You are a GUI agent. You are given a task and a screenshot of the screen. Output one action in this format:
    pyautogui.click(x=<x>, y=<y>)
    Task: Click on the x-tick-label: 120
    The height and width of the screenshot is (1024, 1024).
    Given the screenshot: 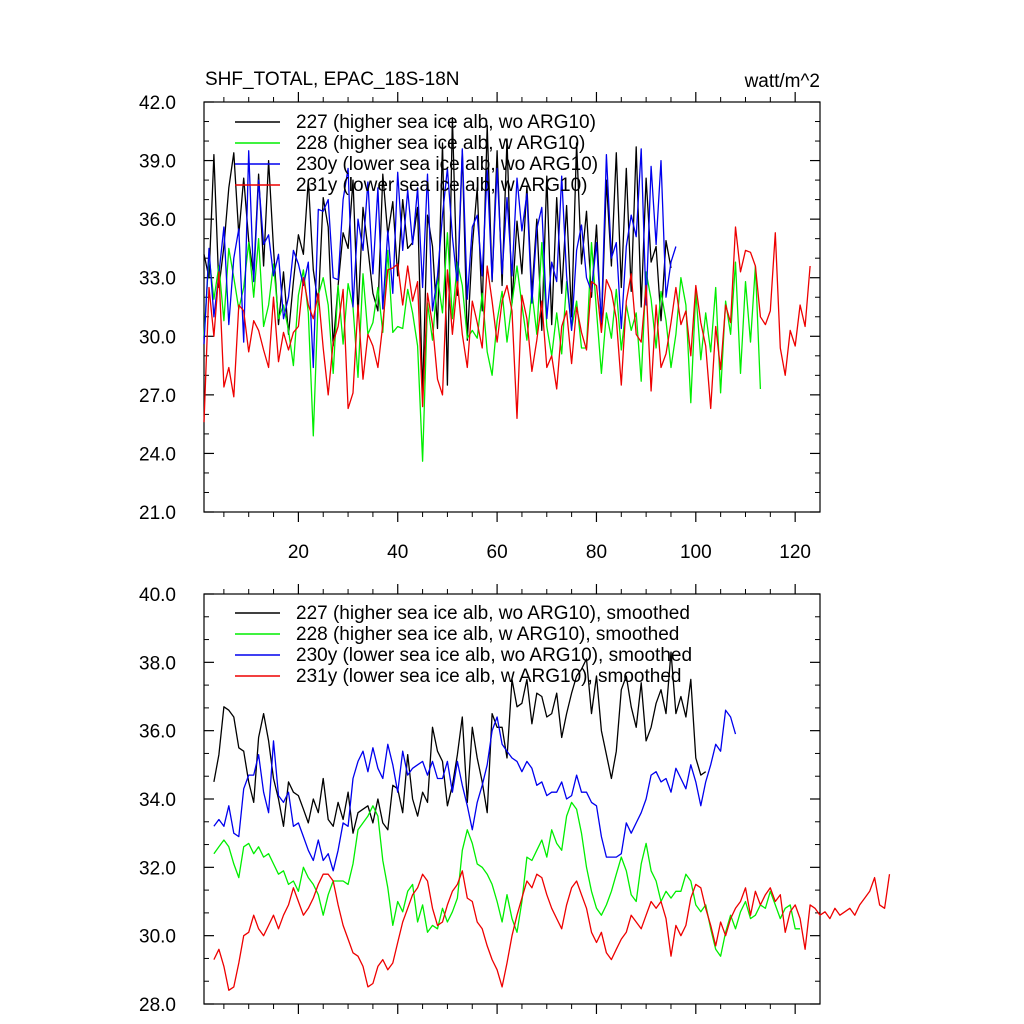 What is the action you would take?
    pyautogui.click(x=795, y=552)
    